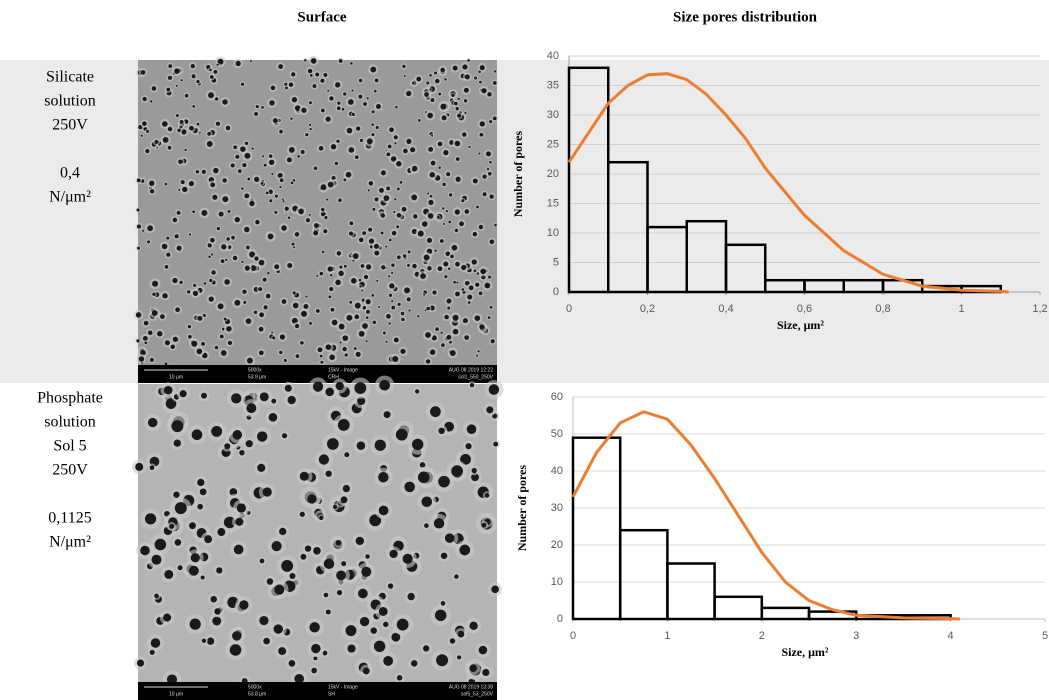  I want to click on x-tick-label: 2, so click(762, 636).